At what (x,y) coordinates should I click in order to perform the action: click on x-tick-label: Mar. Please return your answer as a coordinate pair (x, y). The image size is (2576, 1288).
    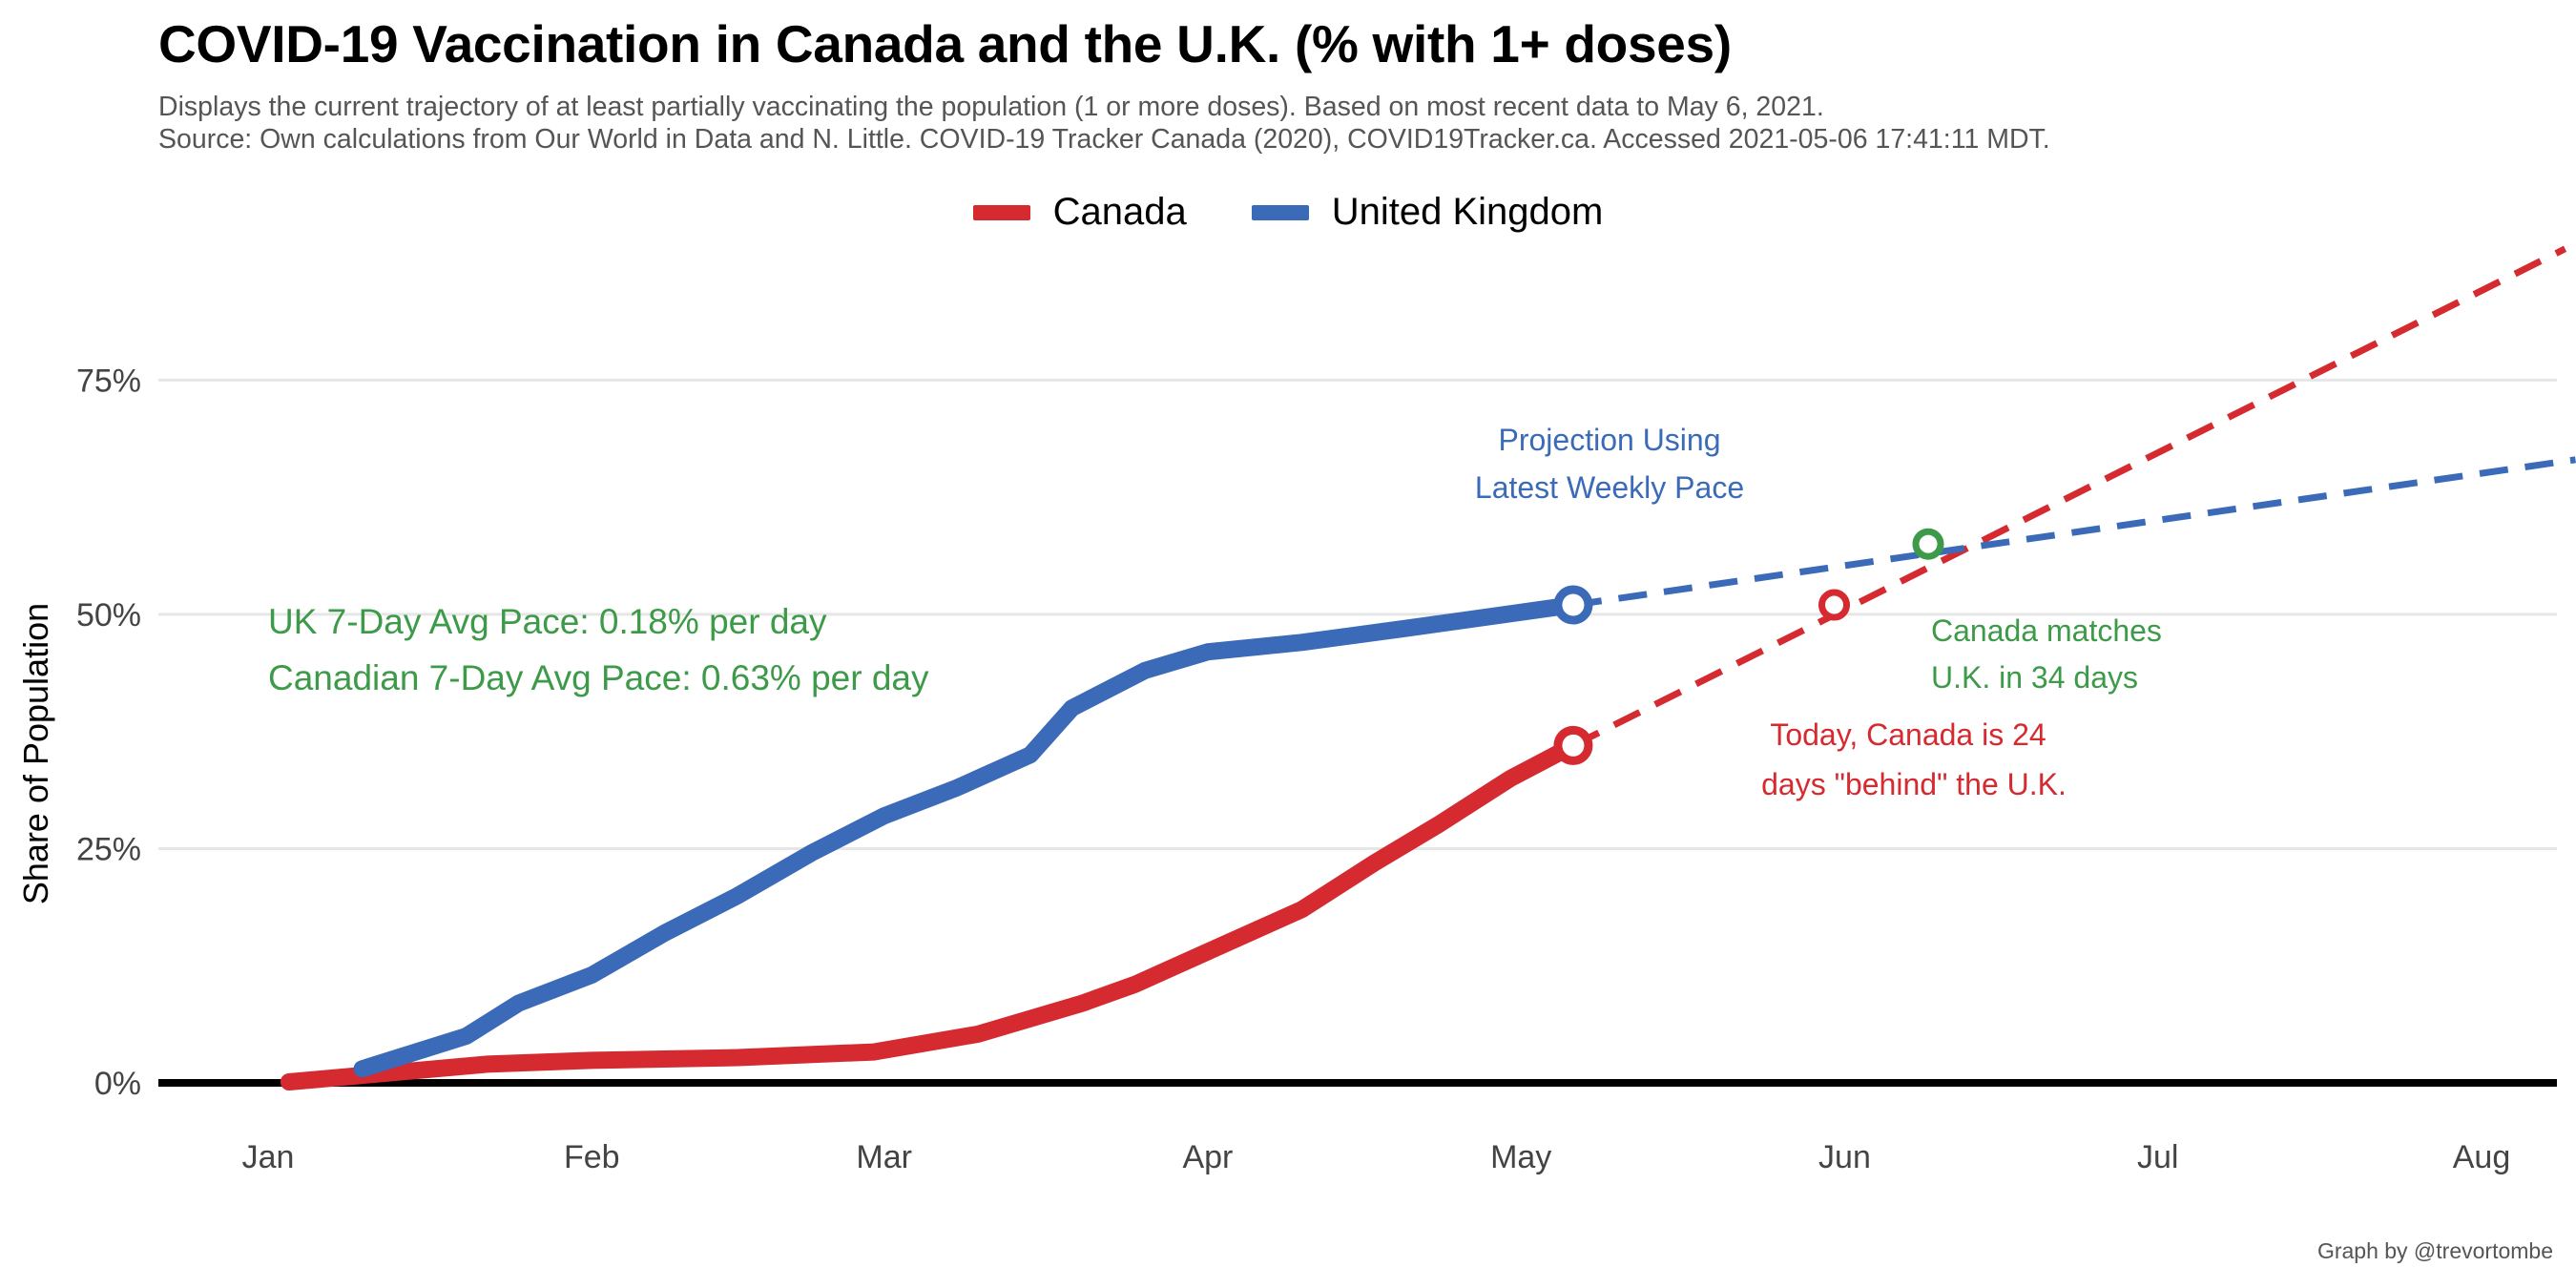
    Looking at the image, I should click on (884, 1157).